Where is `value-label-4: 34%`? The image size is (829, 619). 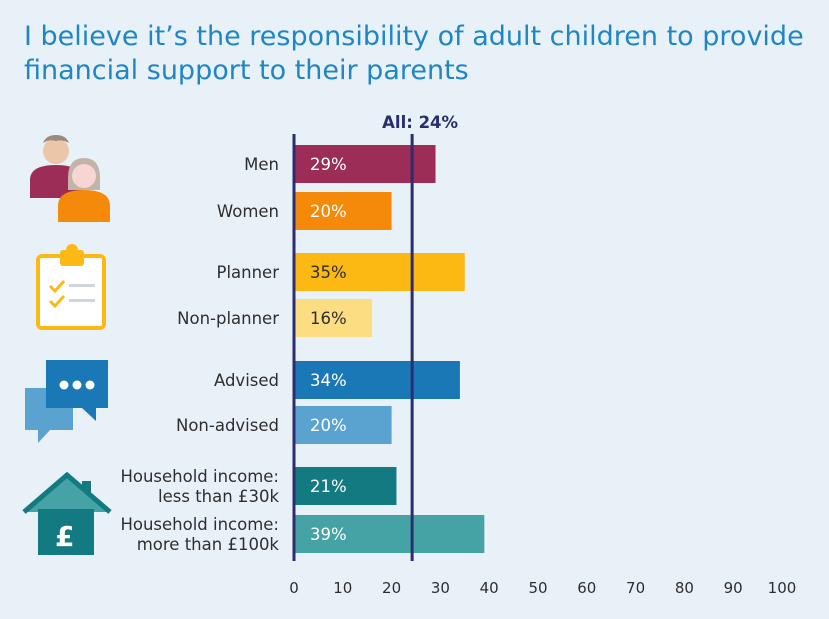
value-label-4: 34% is located at coordinates (328, 380).